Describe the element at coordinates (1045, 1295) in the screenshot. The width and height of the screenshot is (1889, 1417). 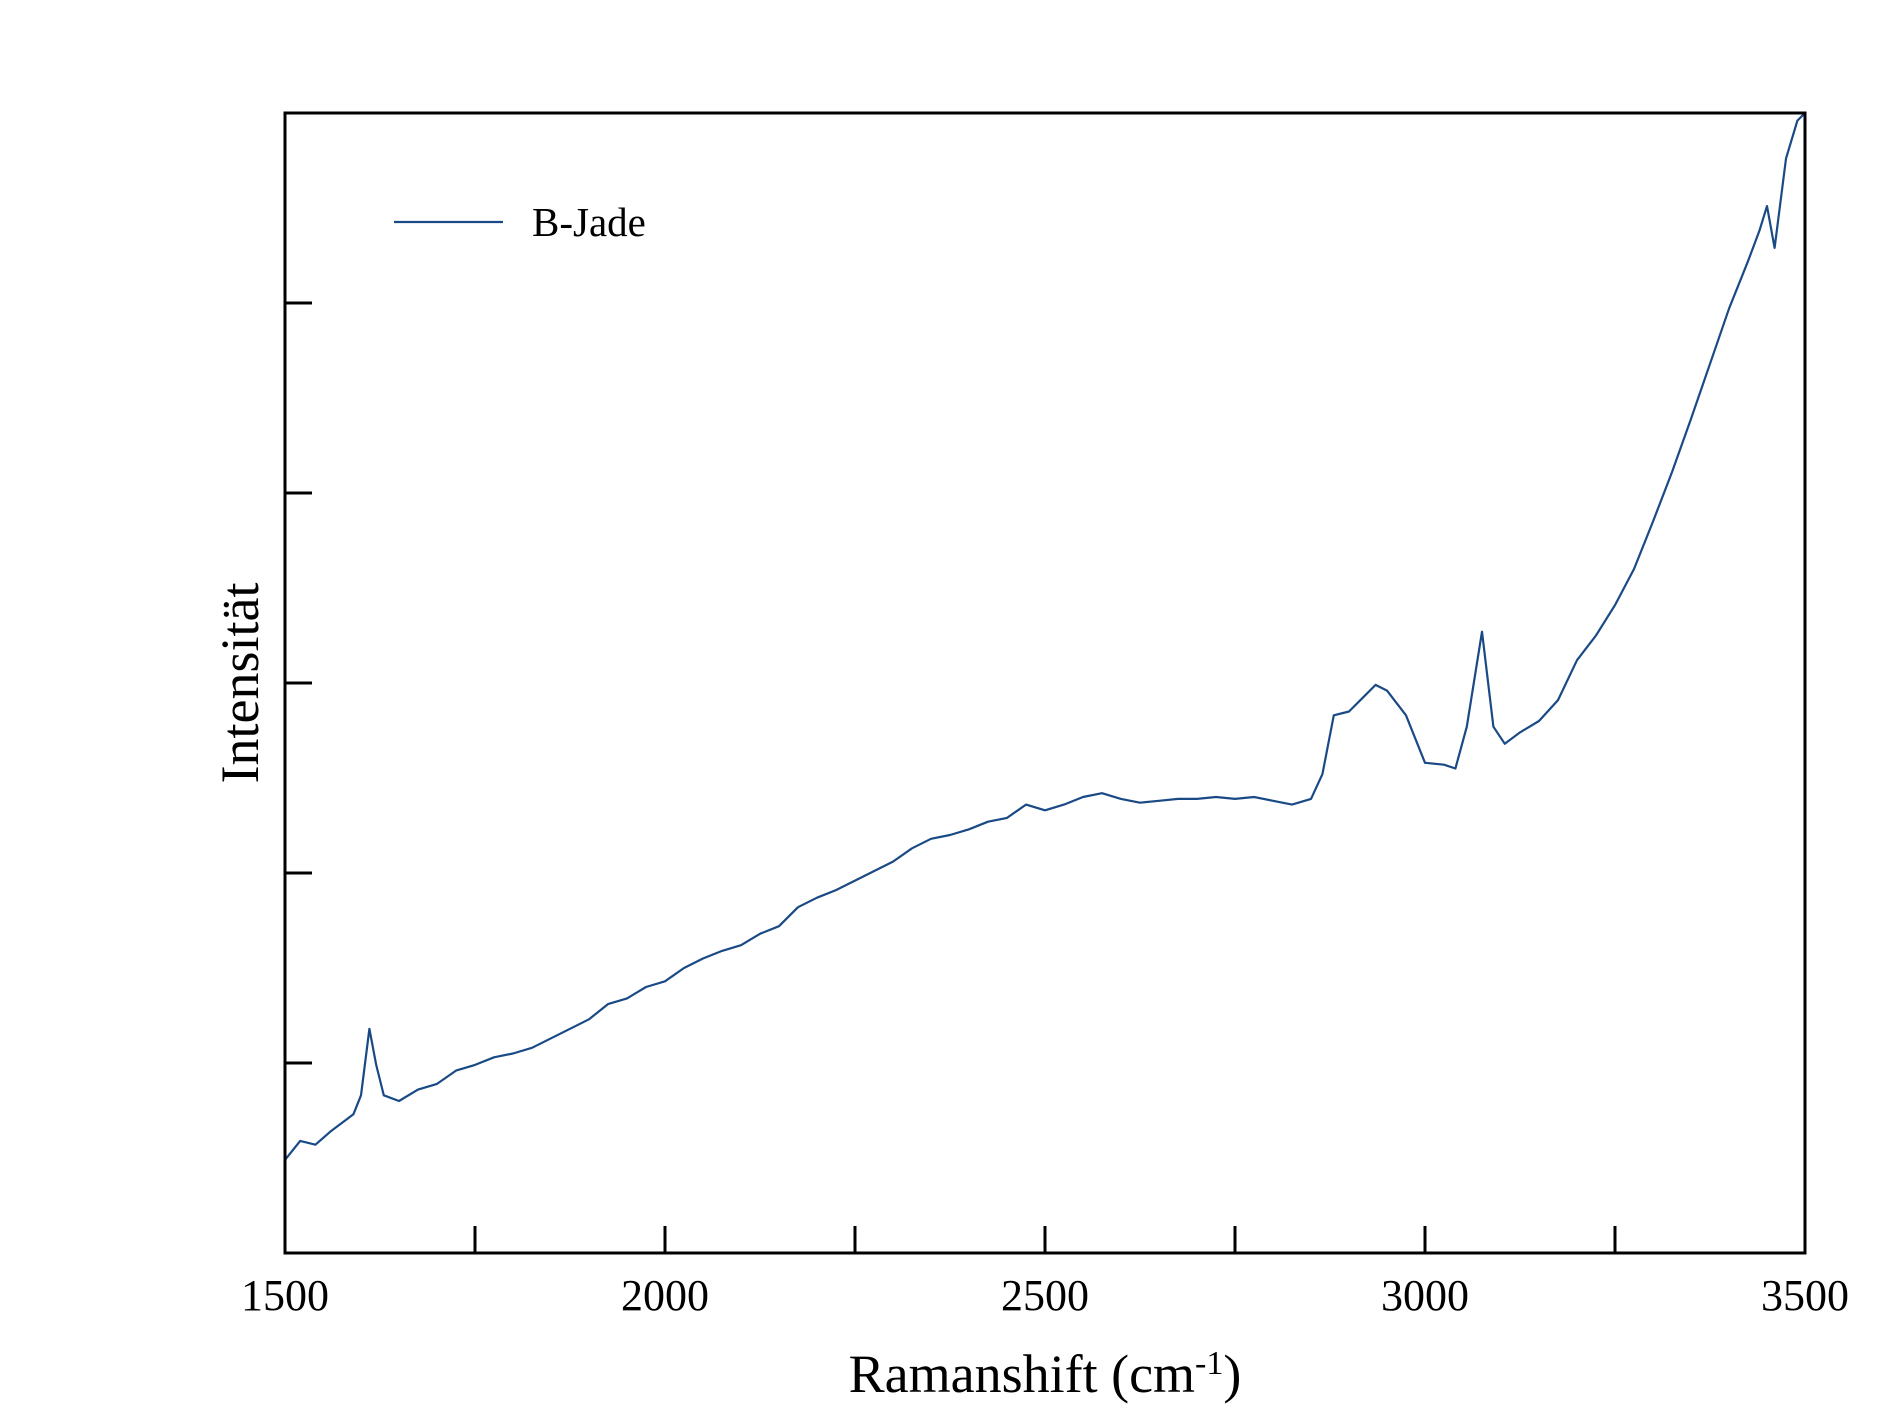
I see `x-tick-label: 2500` at that location.